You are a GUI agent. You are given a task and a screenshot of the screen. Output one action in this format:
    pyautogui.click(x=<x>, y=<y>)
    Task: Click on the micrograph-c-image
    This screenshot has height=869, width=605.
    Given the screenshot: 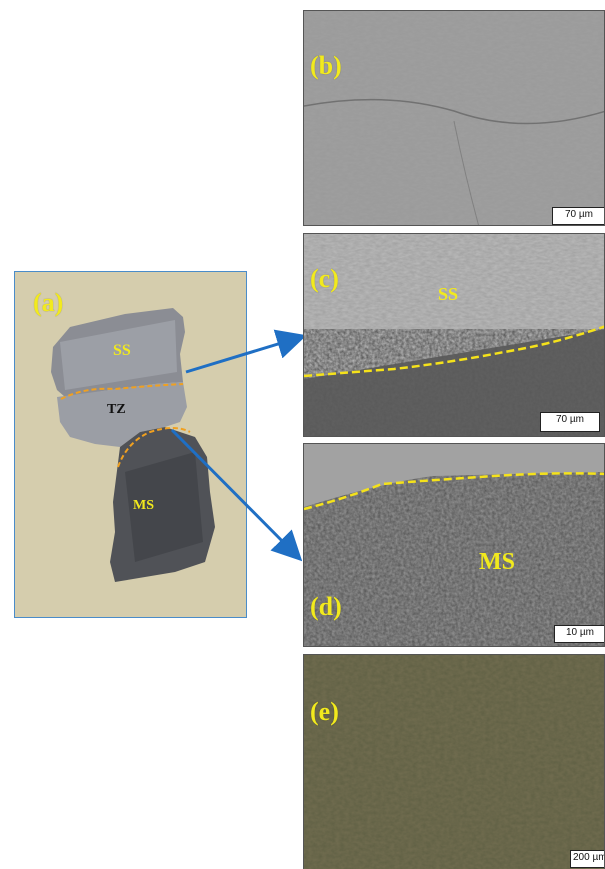 What is the action you would take?
    pyautogui.click(x=454, y=335)
    